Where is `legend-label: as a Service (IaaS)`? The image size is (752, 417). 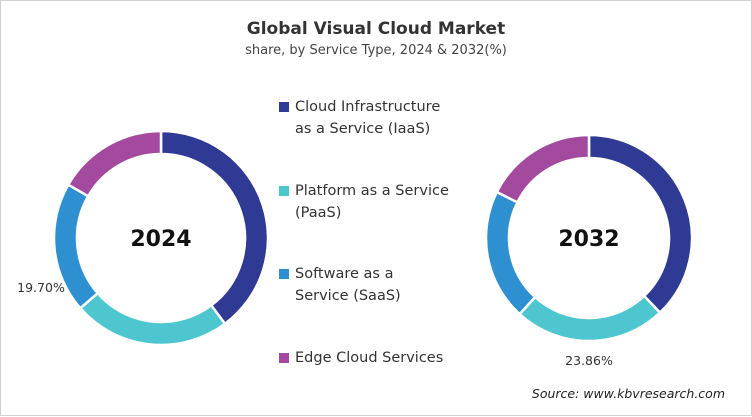 legend-label: as a Service (IaaS) is located at coordinates (363, 129).